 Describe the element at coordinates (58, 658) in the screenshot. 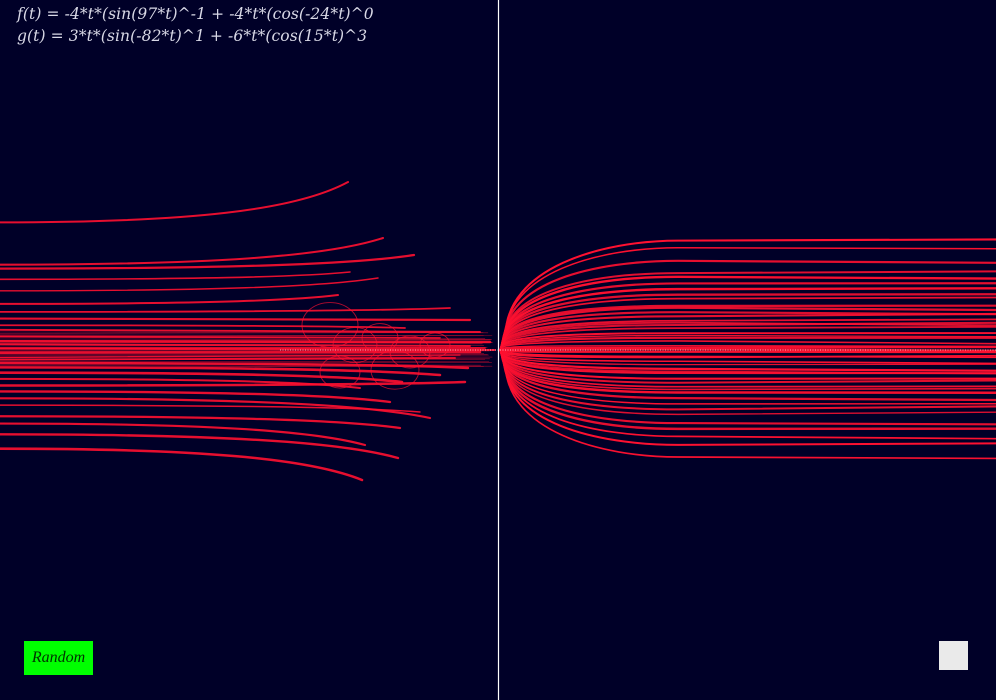

I see `random-button: Random` at that location.